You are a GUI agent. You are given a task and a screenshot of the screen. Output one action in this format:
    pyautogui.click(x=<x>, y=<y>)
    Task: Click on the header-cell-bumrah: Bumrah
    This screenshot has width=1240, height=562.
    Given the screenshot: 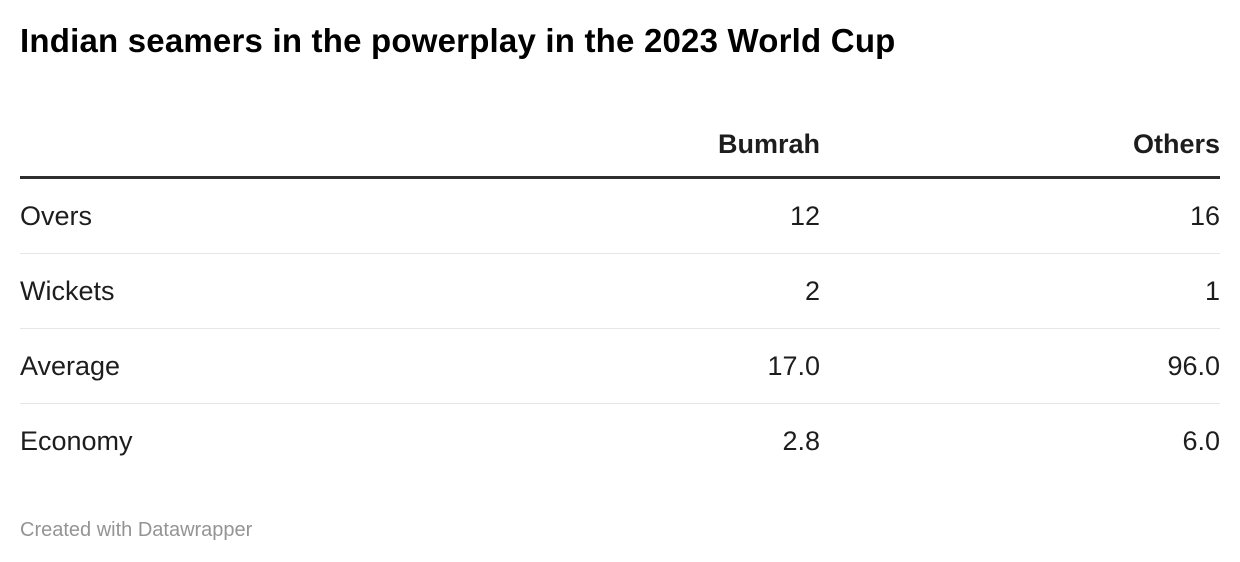 What is the action you would take?
    pyautogui.click(x=620, y=145)
    